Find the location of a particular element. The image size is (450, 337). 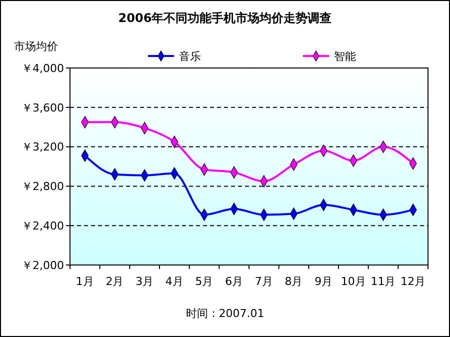

y-axis-title: 市场均价 is located at coordinates (36, 46).